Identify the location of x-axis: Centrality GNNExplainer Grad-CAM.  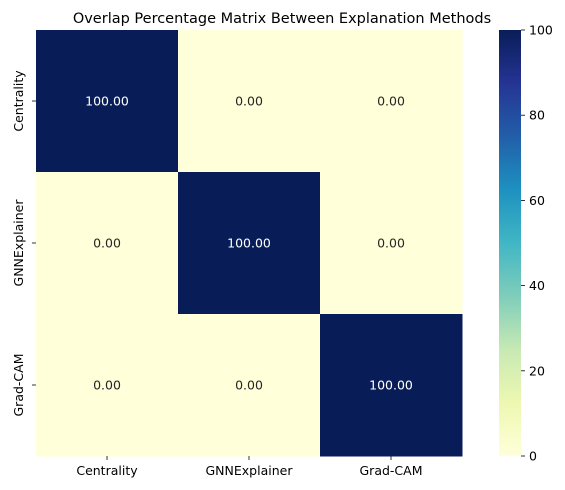
(249, 467).